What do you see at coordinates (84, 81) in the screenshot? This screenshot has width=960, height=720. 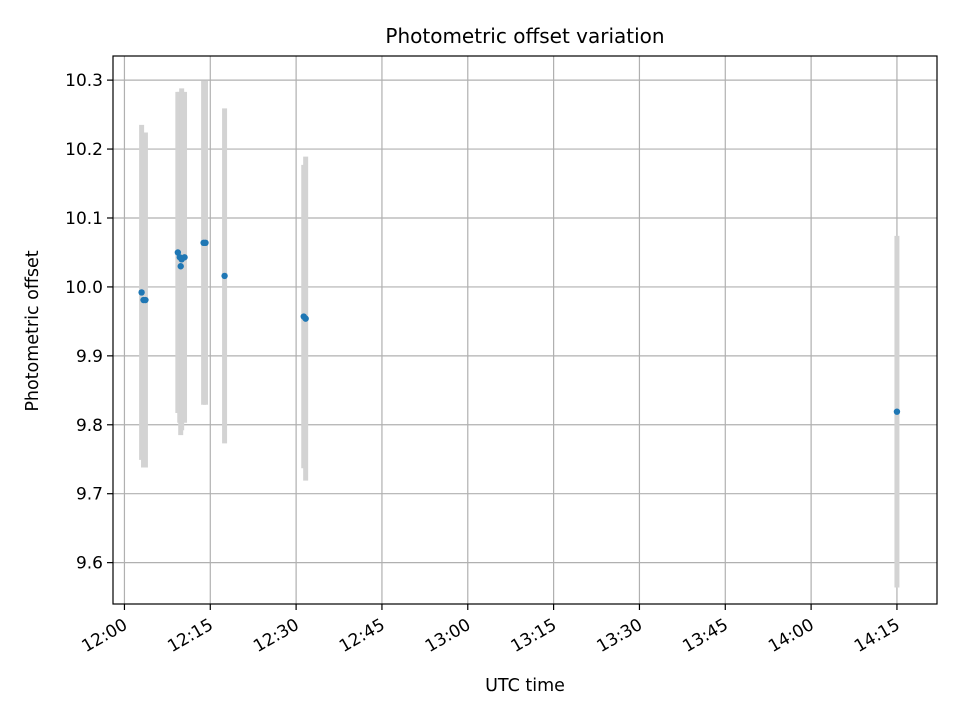 I see `y-tick-label: 10.3` at bounding box center [84, 81].